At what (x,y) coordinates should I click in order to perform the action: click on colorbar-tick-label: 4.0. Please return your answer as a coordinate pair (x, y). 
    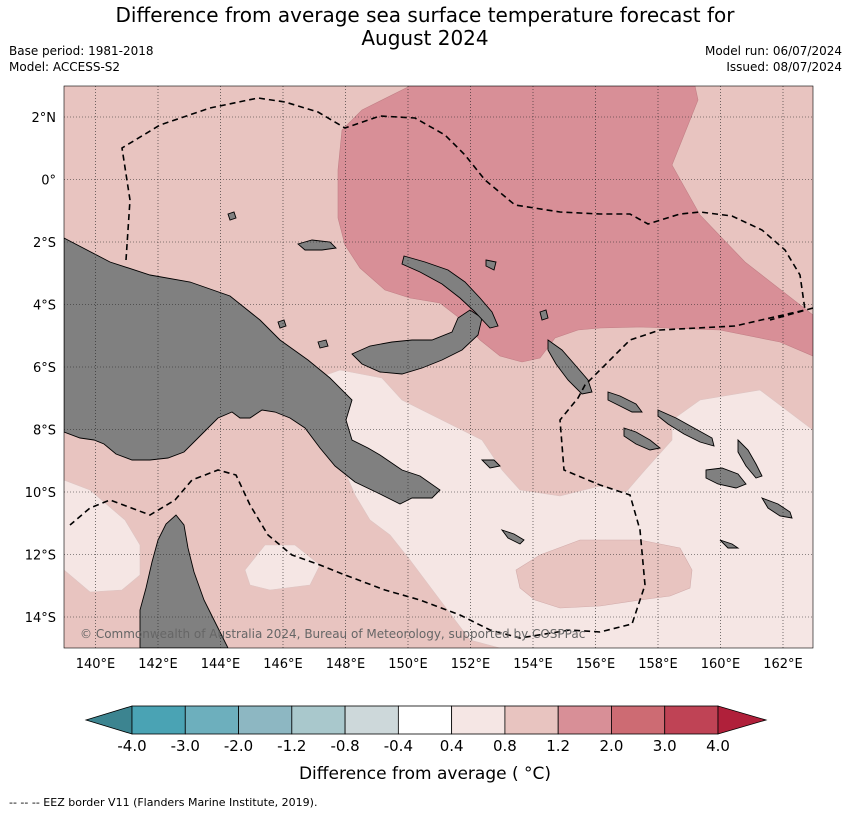
    Looking at the image, I should click on (718, 746).